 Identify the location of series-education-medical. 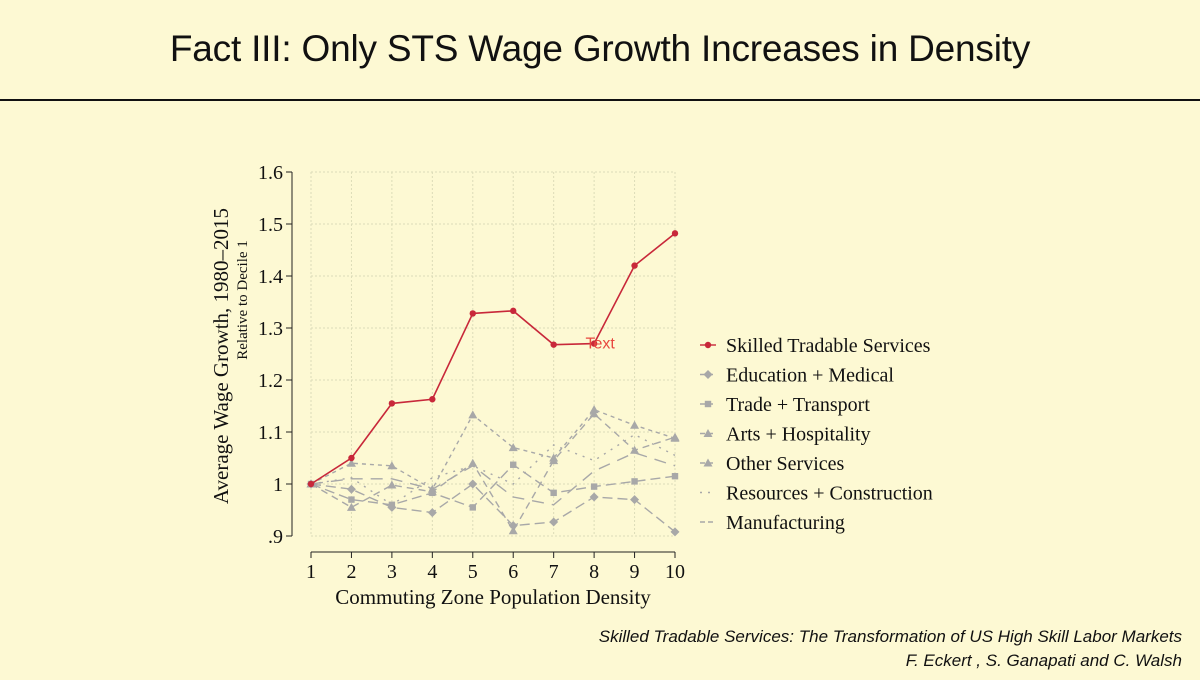
(493, 508).